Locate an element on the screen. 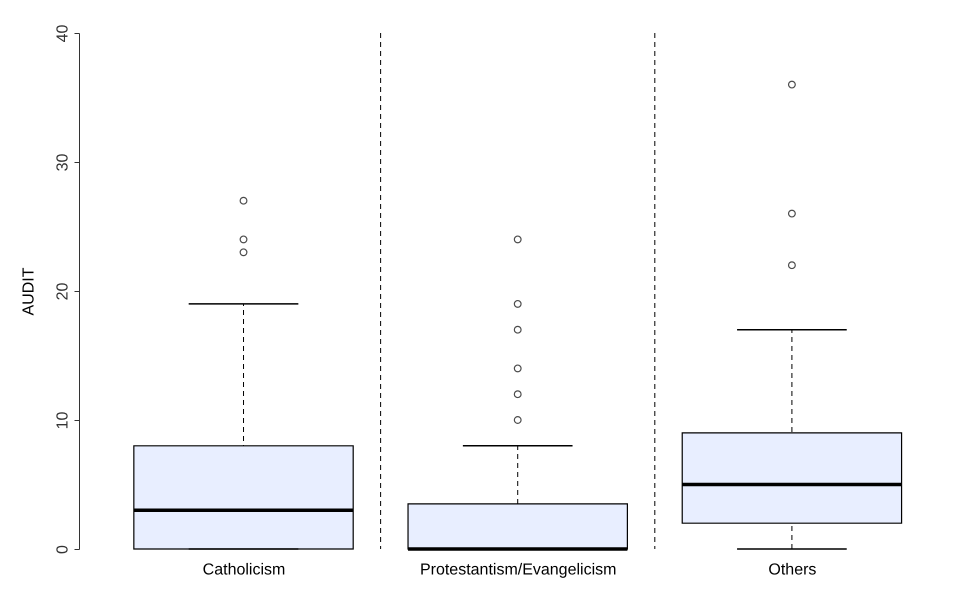  x-tick-label: Protestantism/Evangelicism is located at coordinates (518, 570).